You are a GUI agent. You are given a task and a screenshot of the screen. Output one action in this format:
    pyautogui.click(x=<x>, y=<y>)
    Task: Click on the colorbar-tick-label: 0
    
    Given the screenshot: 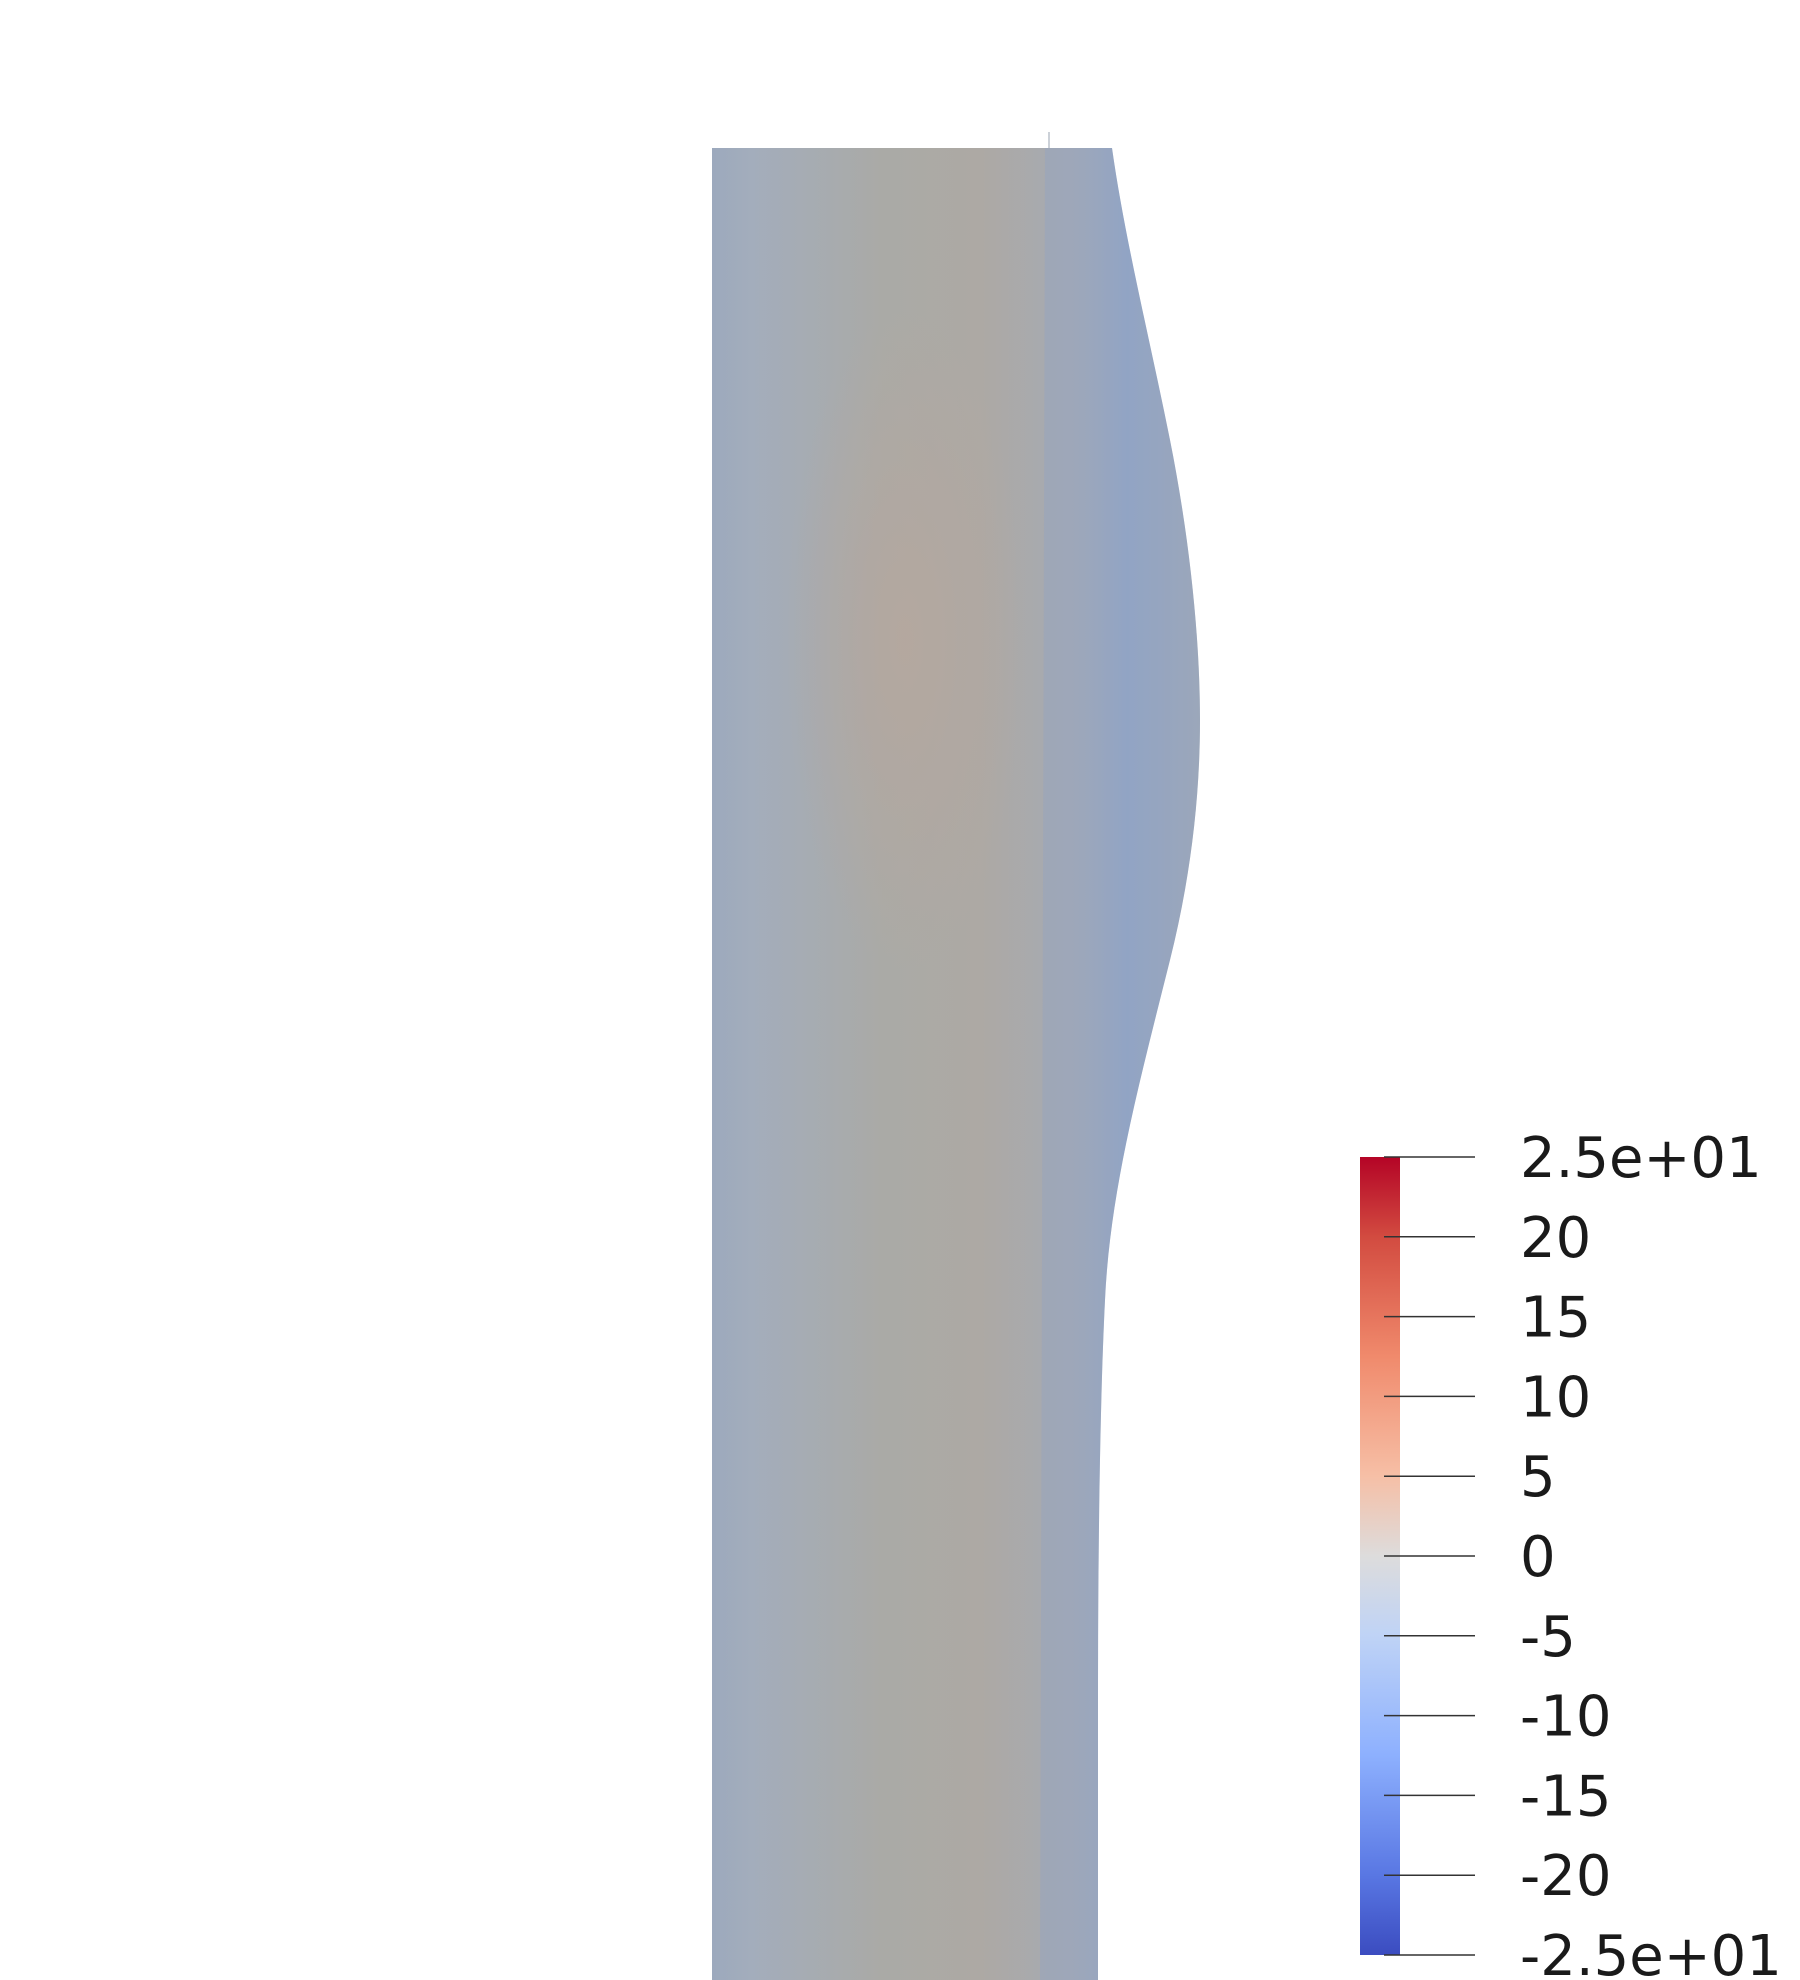 What is the action you would take?
    pyautogui.click(x=1538, y=1557)
    